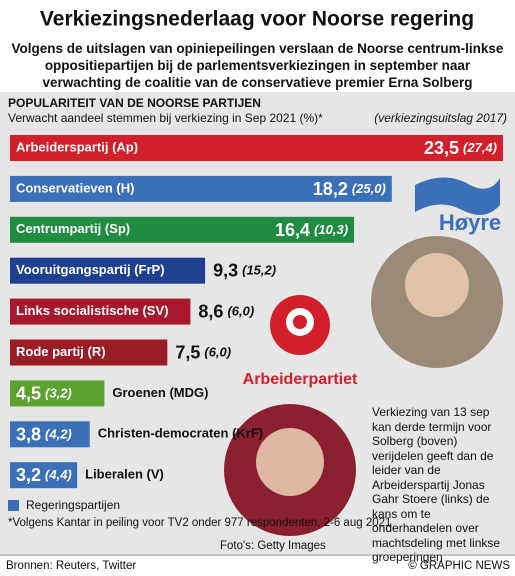 This screenshot has height=576, width=515. What do you see at coordinates (259, 270) in the screenshot?
I see `previous-value: (15,2)` at bounding box center [259, 270].